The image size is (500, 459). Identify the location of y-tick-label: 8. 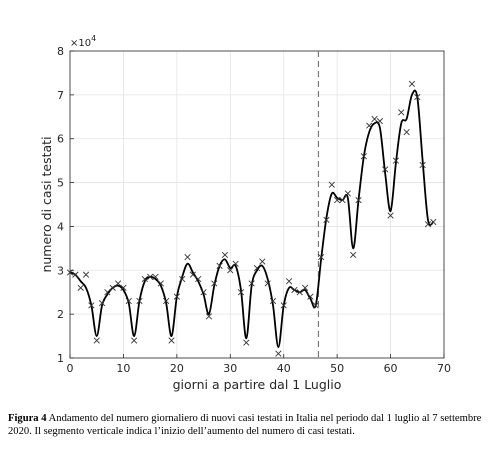
(60, 51).